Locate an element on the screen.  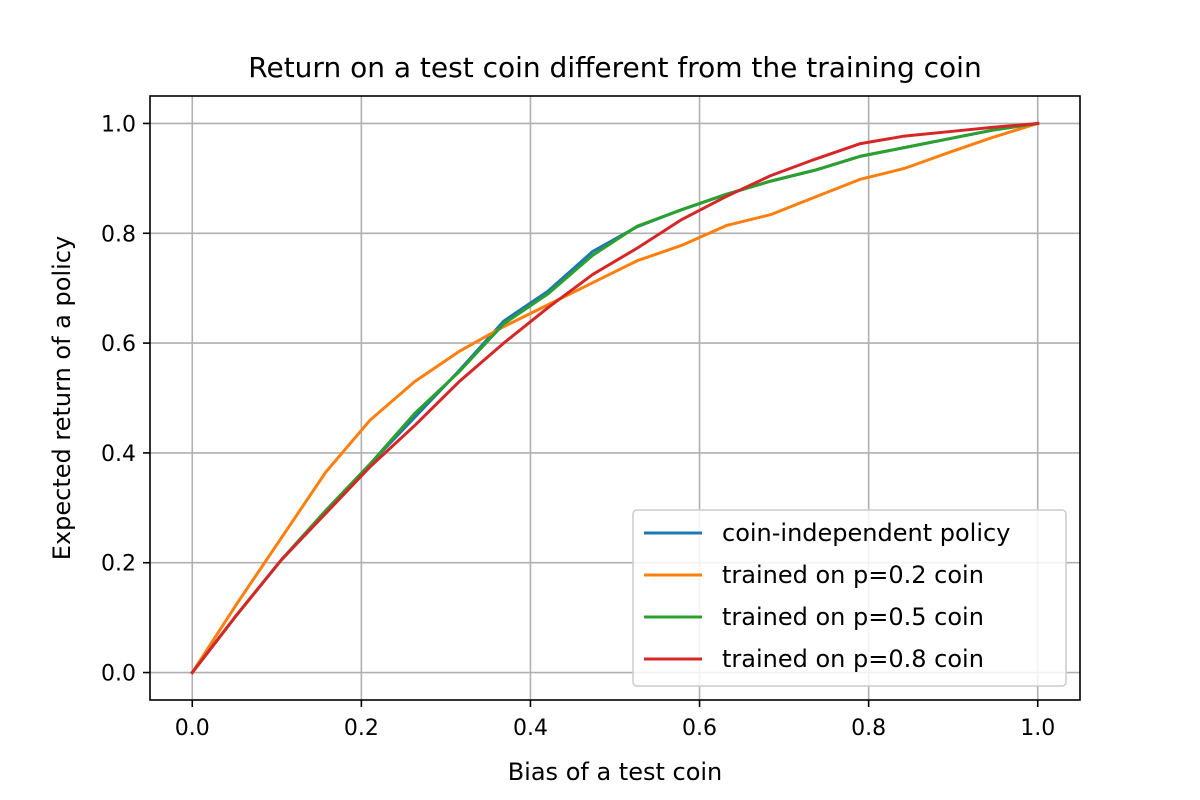
y-tick-label: 0.0 is located at coordinates (118, 674).